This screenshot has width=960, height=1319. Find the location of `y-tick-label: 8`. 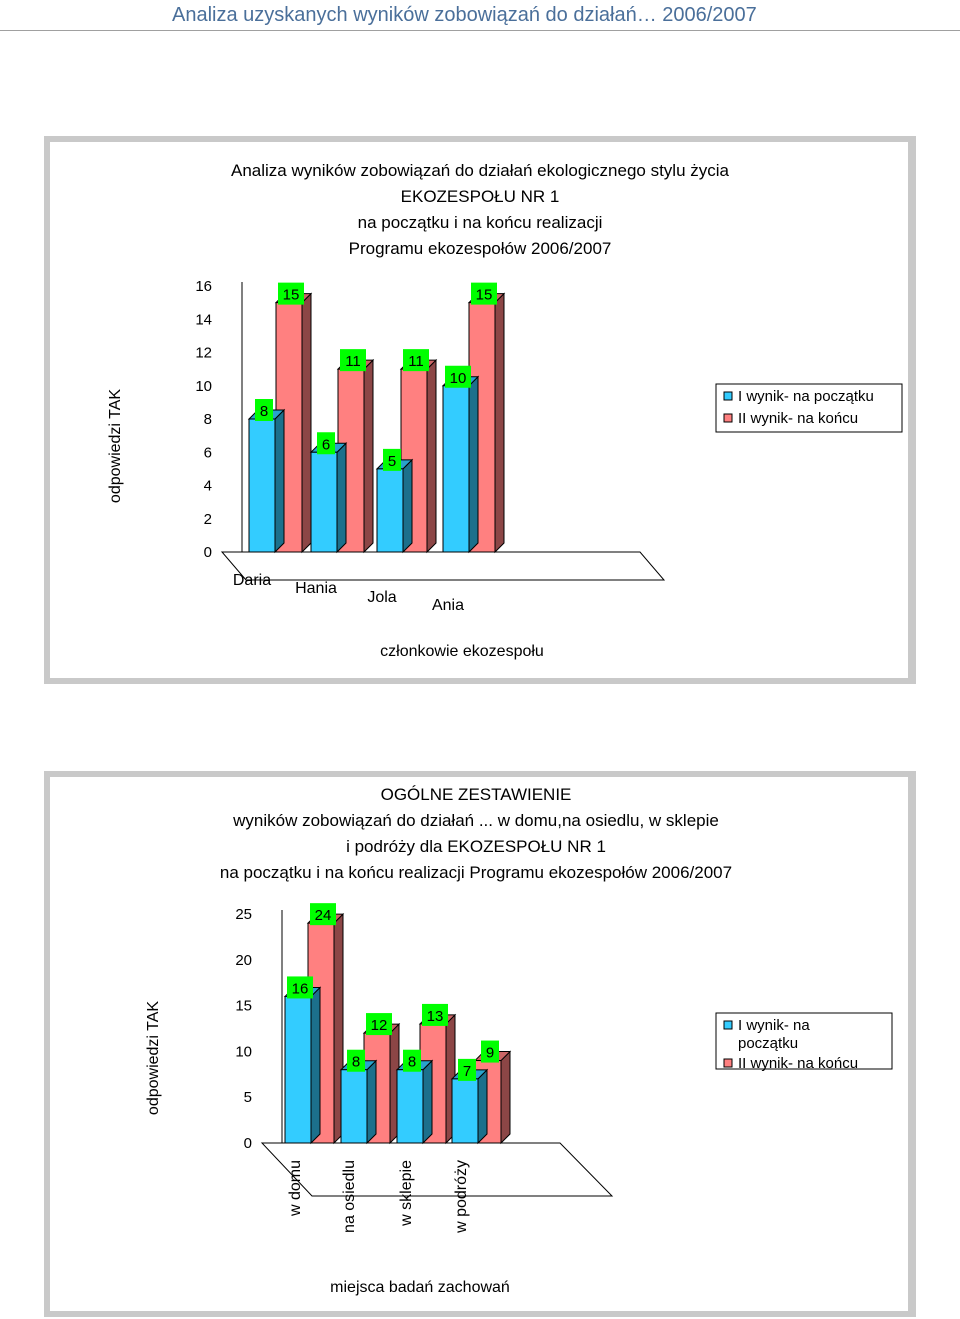

y-tick-label: 8 is located at coordinates (208, 419).